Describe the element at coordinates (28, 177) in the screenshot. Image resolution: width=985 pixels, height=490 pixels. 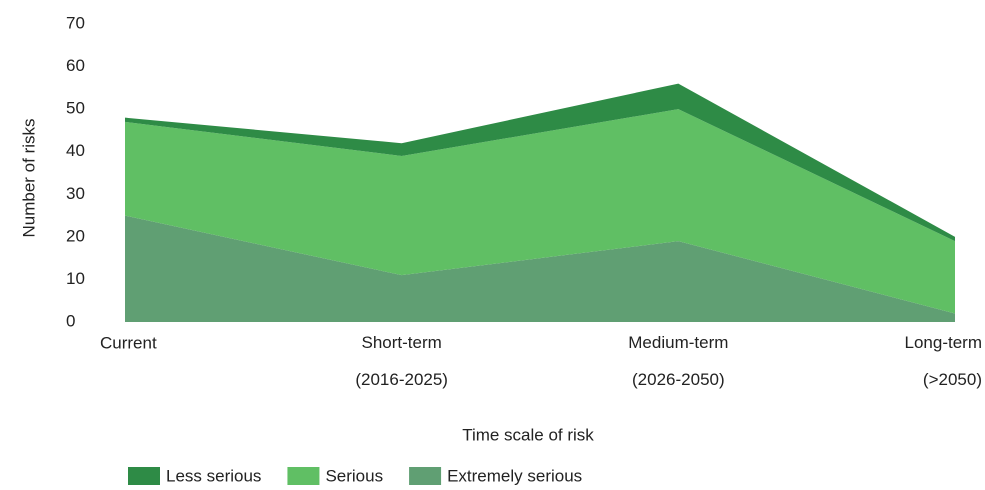
I see `y-axis-label: Number of risks` at that location.